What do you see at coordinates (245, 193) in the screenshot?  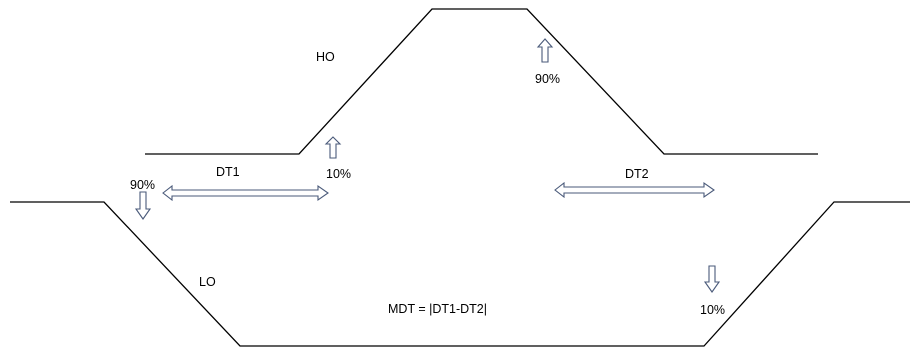 I see `dt1-double-arrow-icon` at bounding box center [245, 193].